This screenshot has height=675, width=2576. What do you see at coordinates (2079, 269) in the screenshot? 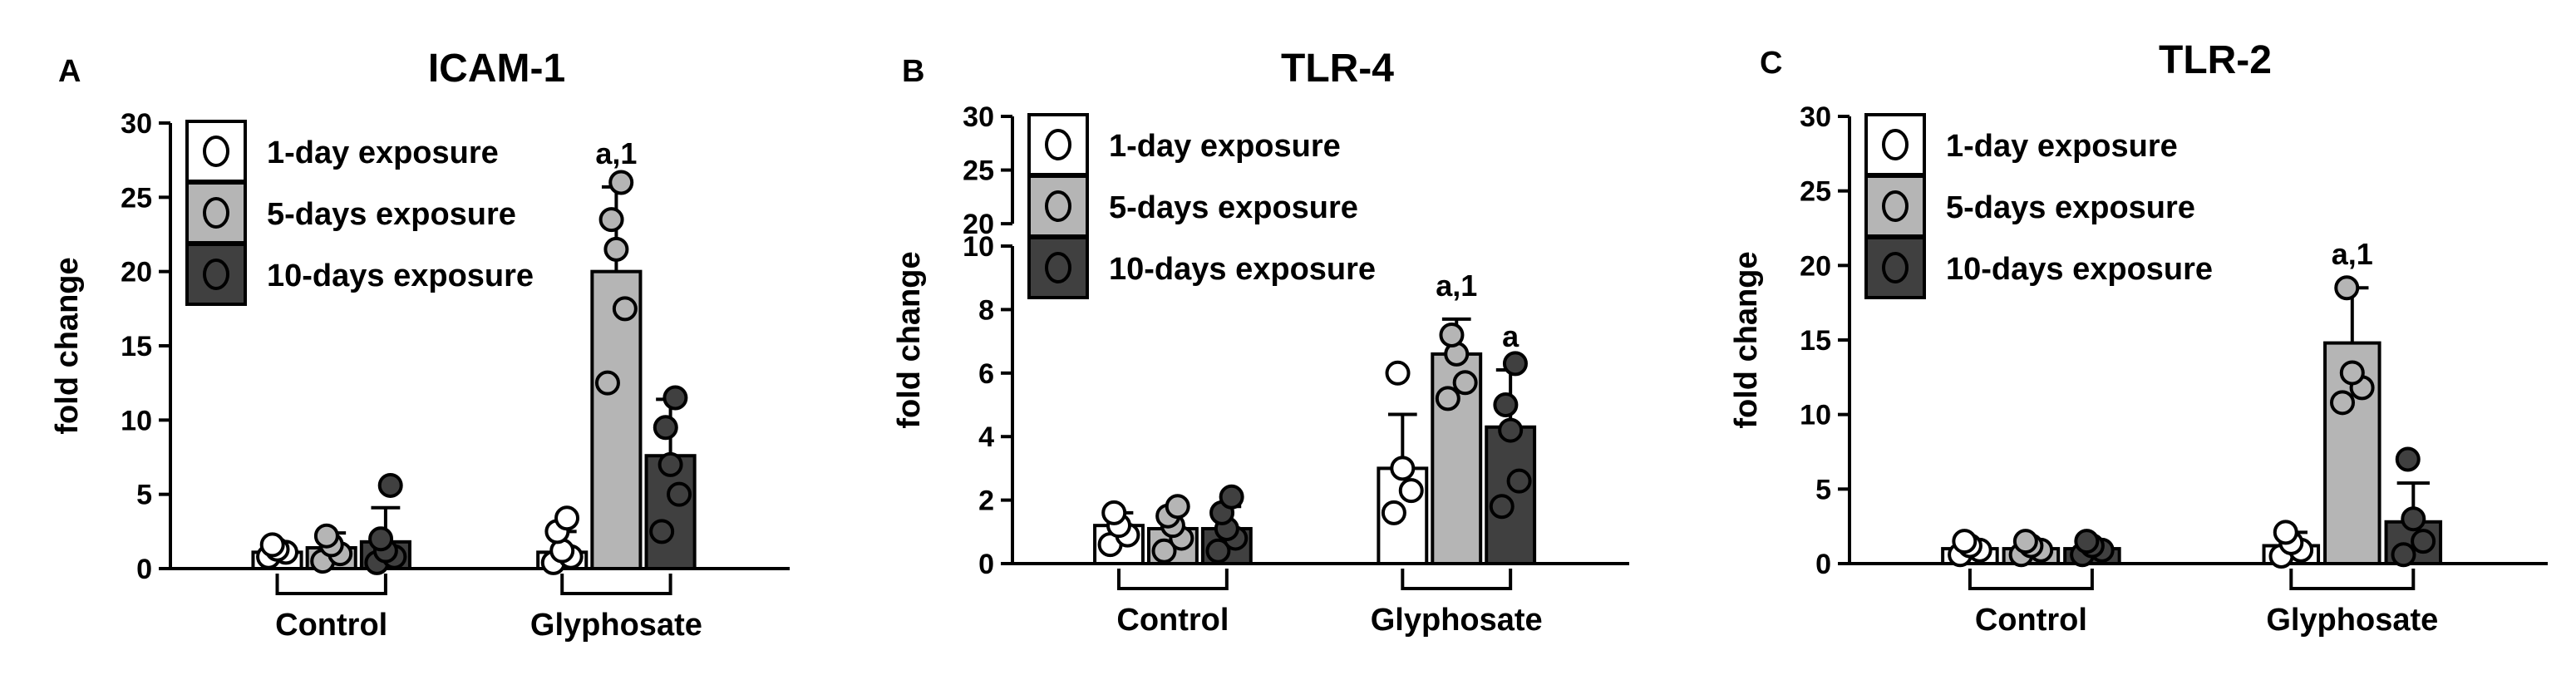
I see `tlr2-legend-label-2: 10-days exposure` at bounding box center [2079, 269].